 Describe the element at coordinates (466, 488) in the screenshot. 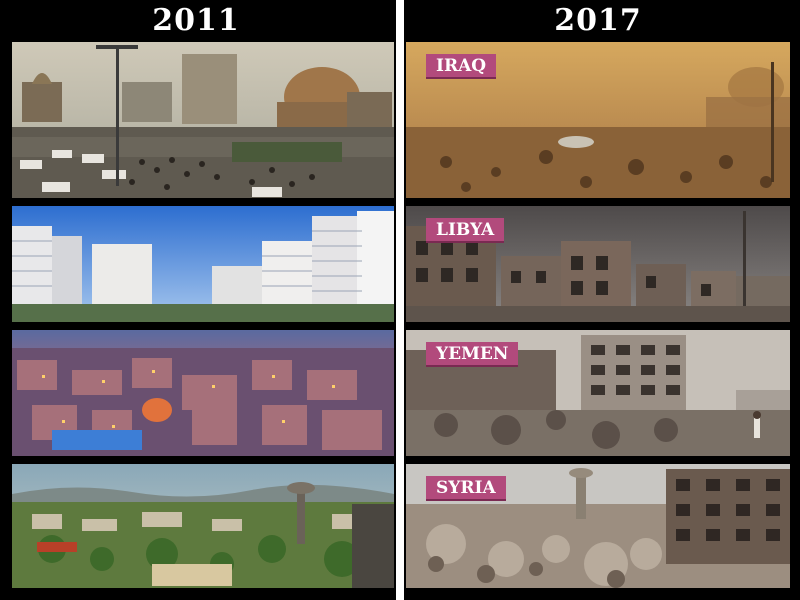

I see `country-label-syria: SYRIA` at that location.